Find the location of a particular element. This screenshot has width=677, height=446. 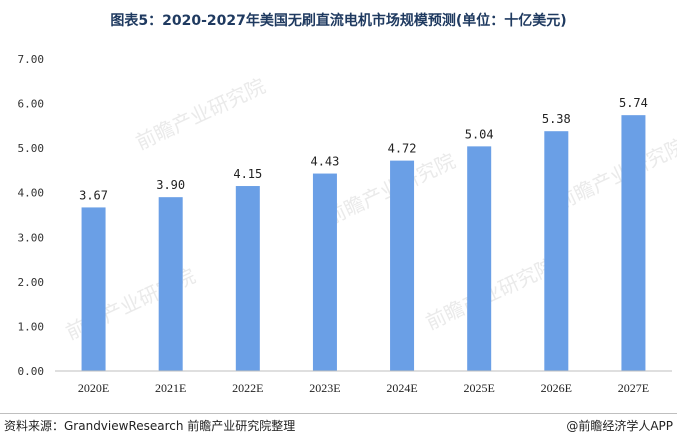

y-tick-label: 7.00 is located at coordinates (31, 59).